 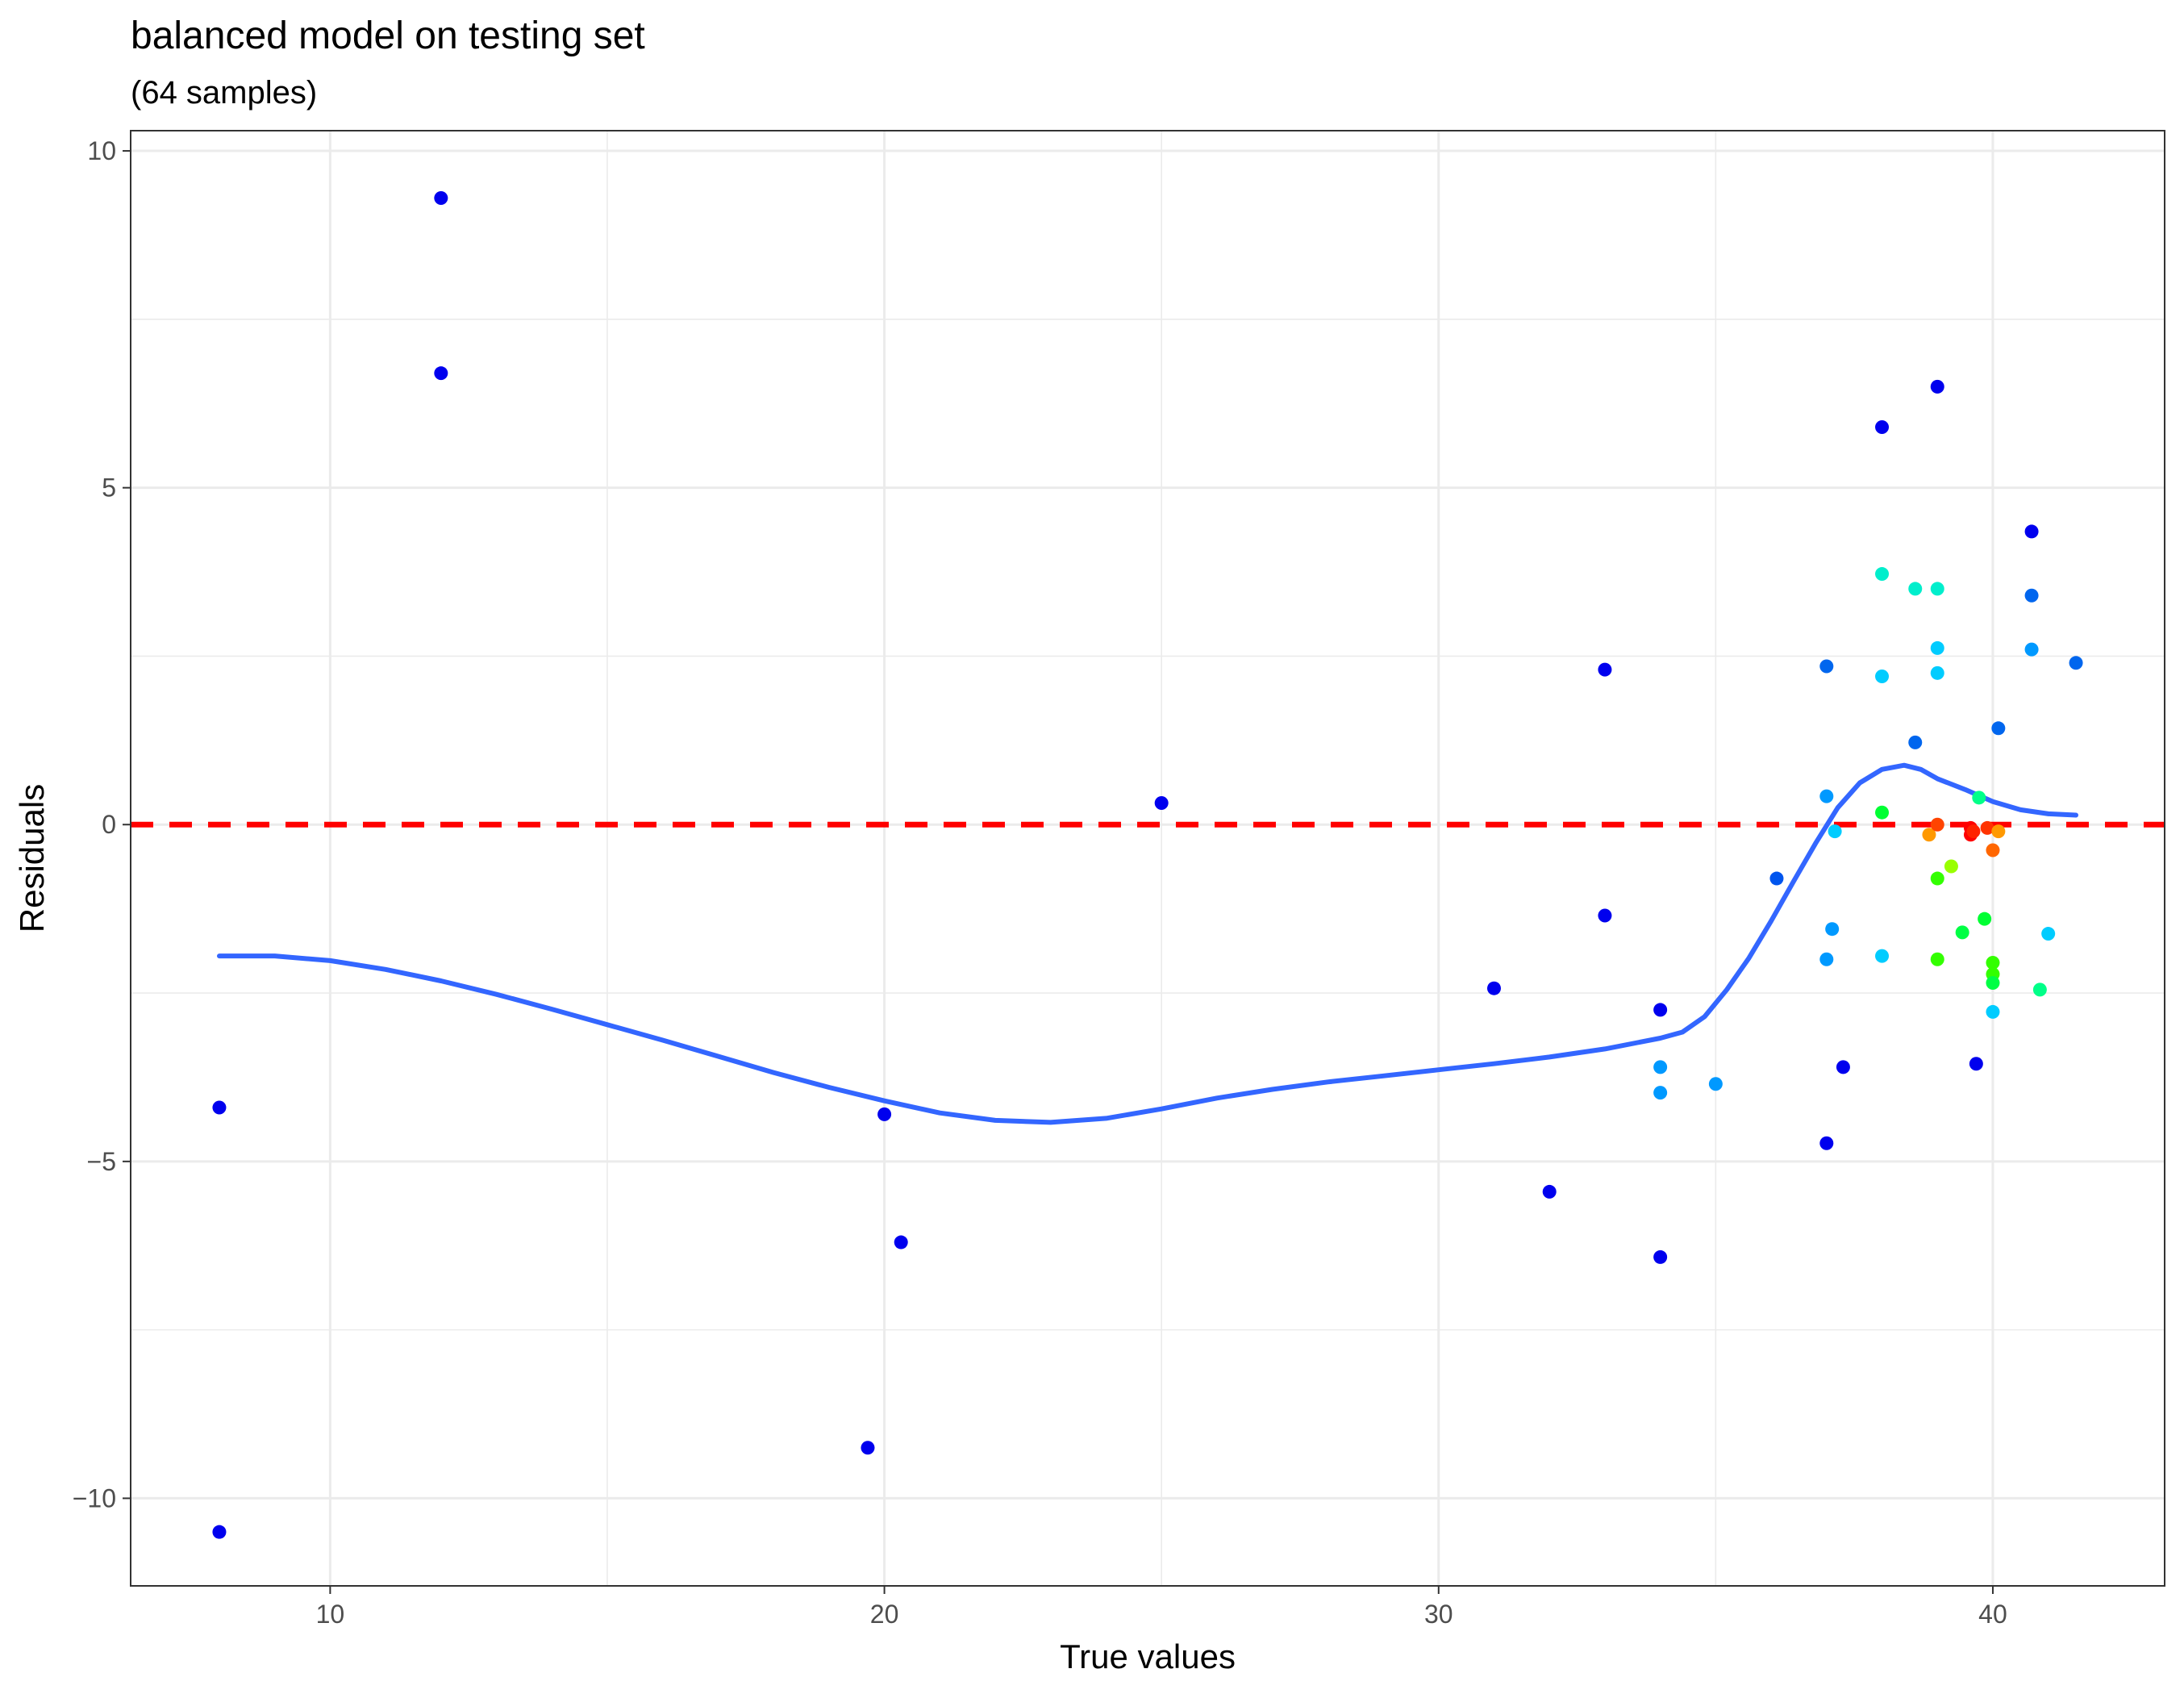 What do you see at coordinates (1438, 1614) in the screenshot?
I see `x-tick-label: 30` at bounding box center [1438, 1614].